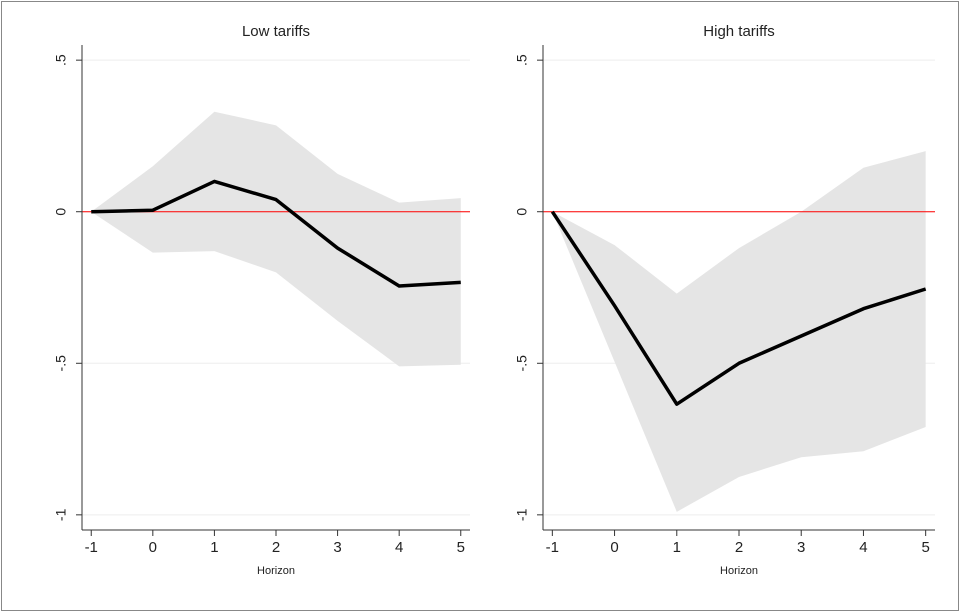  I want to click on panel-title: Low tariffs, so click(276, 31).